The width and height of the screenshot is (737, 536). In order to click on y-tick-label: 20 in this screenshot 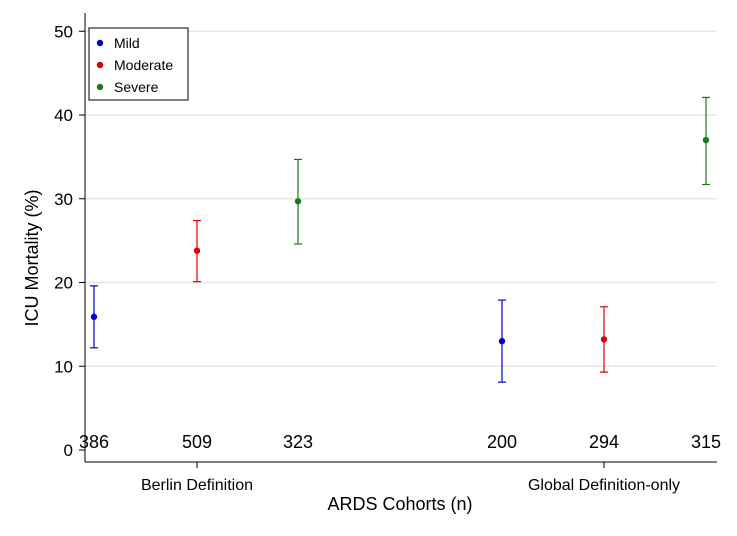, I will do `click(63, 283)`.